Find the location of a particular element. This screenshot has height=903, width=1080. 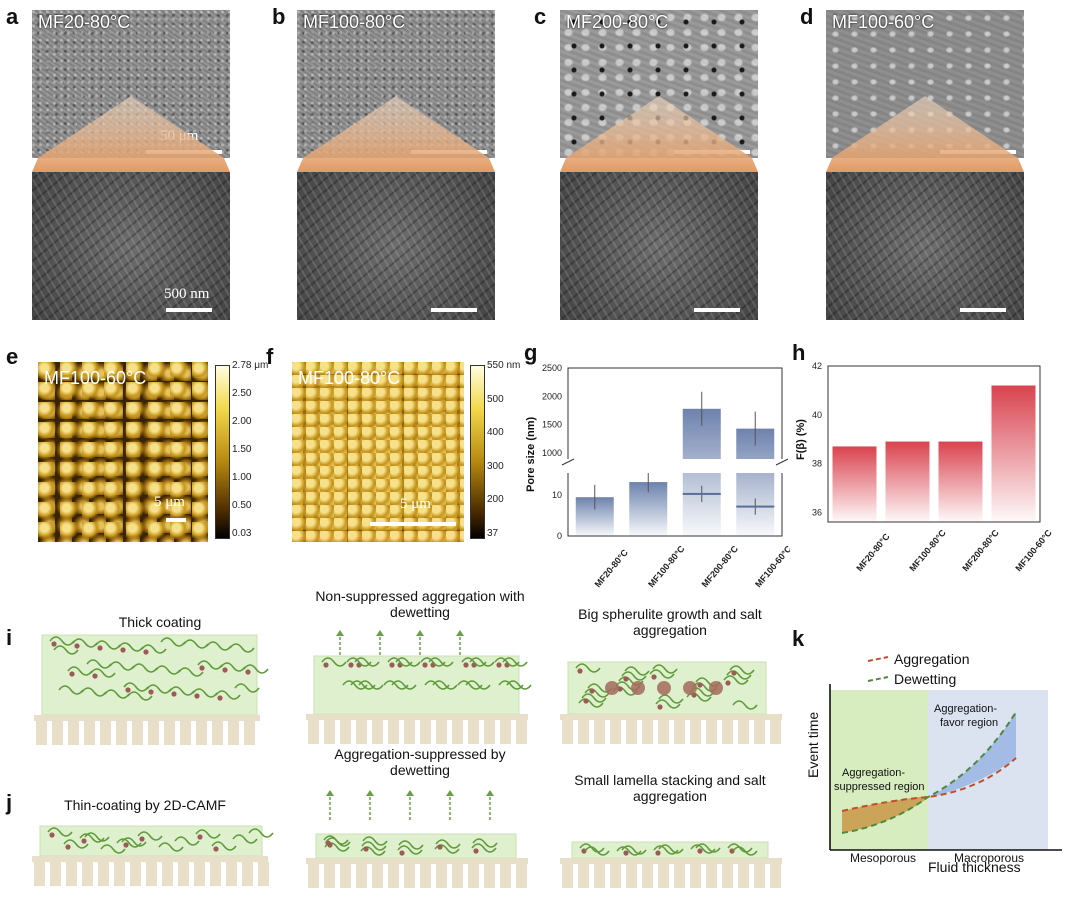

substrate-j-2-base is located at coordinates (417, 861).